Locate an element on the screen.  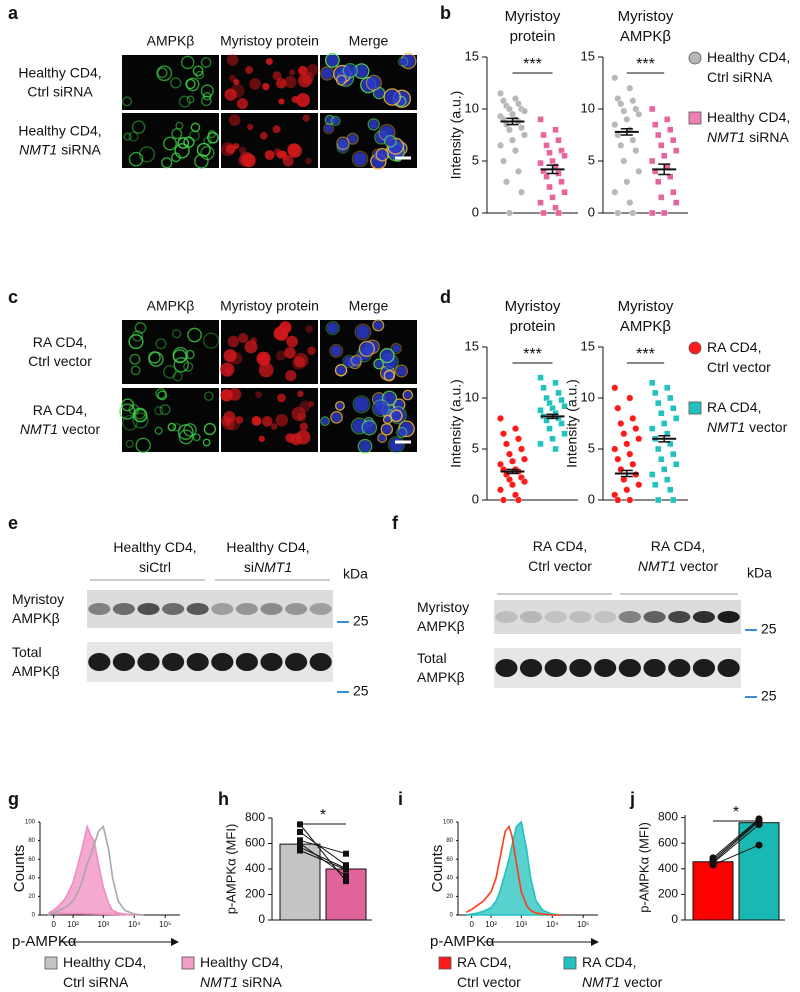
chart-title: Myristoy is located at coordinates (533, 16).